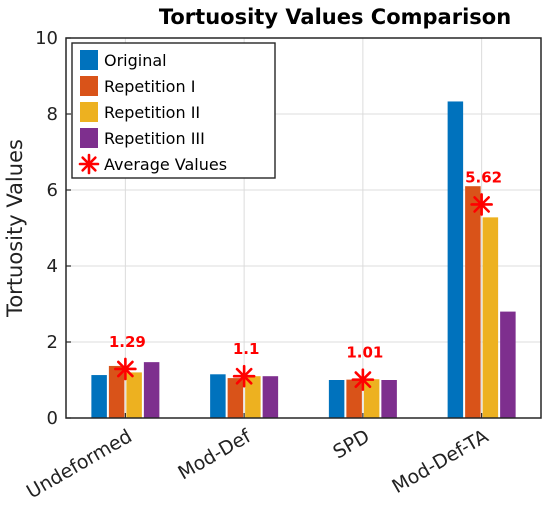 This screenshot has height=508, width=550. I want to click on legend-label: Original, so click(135, 60).